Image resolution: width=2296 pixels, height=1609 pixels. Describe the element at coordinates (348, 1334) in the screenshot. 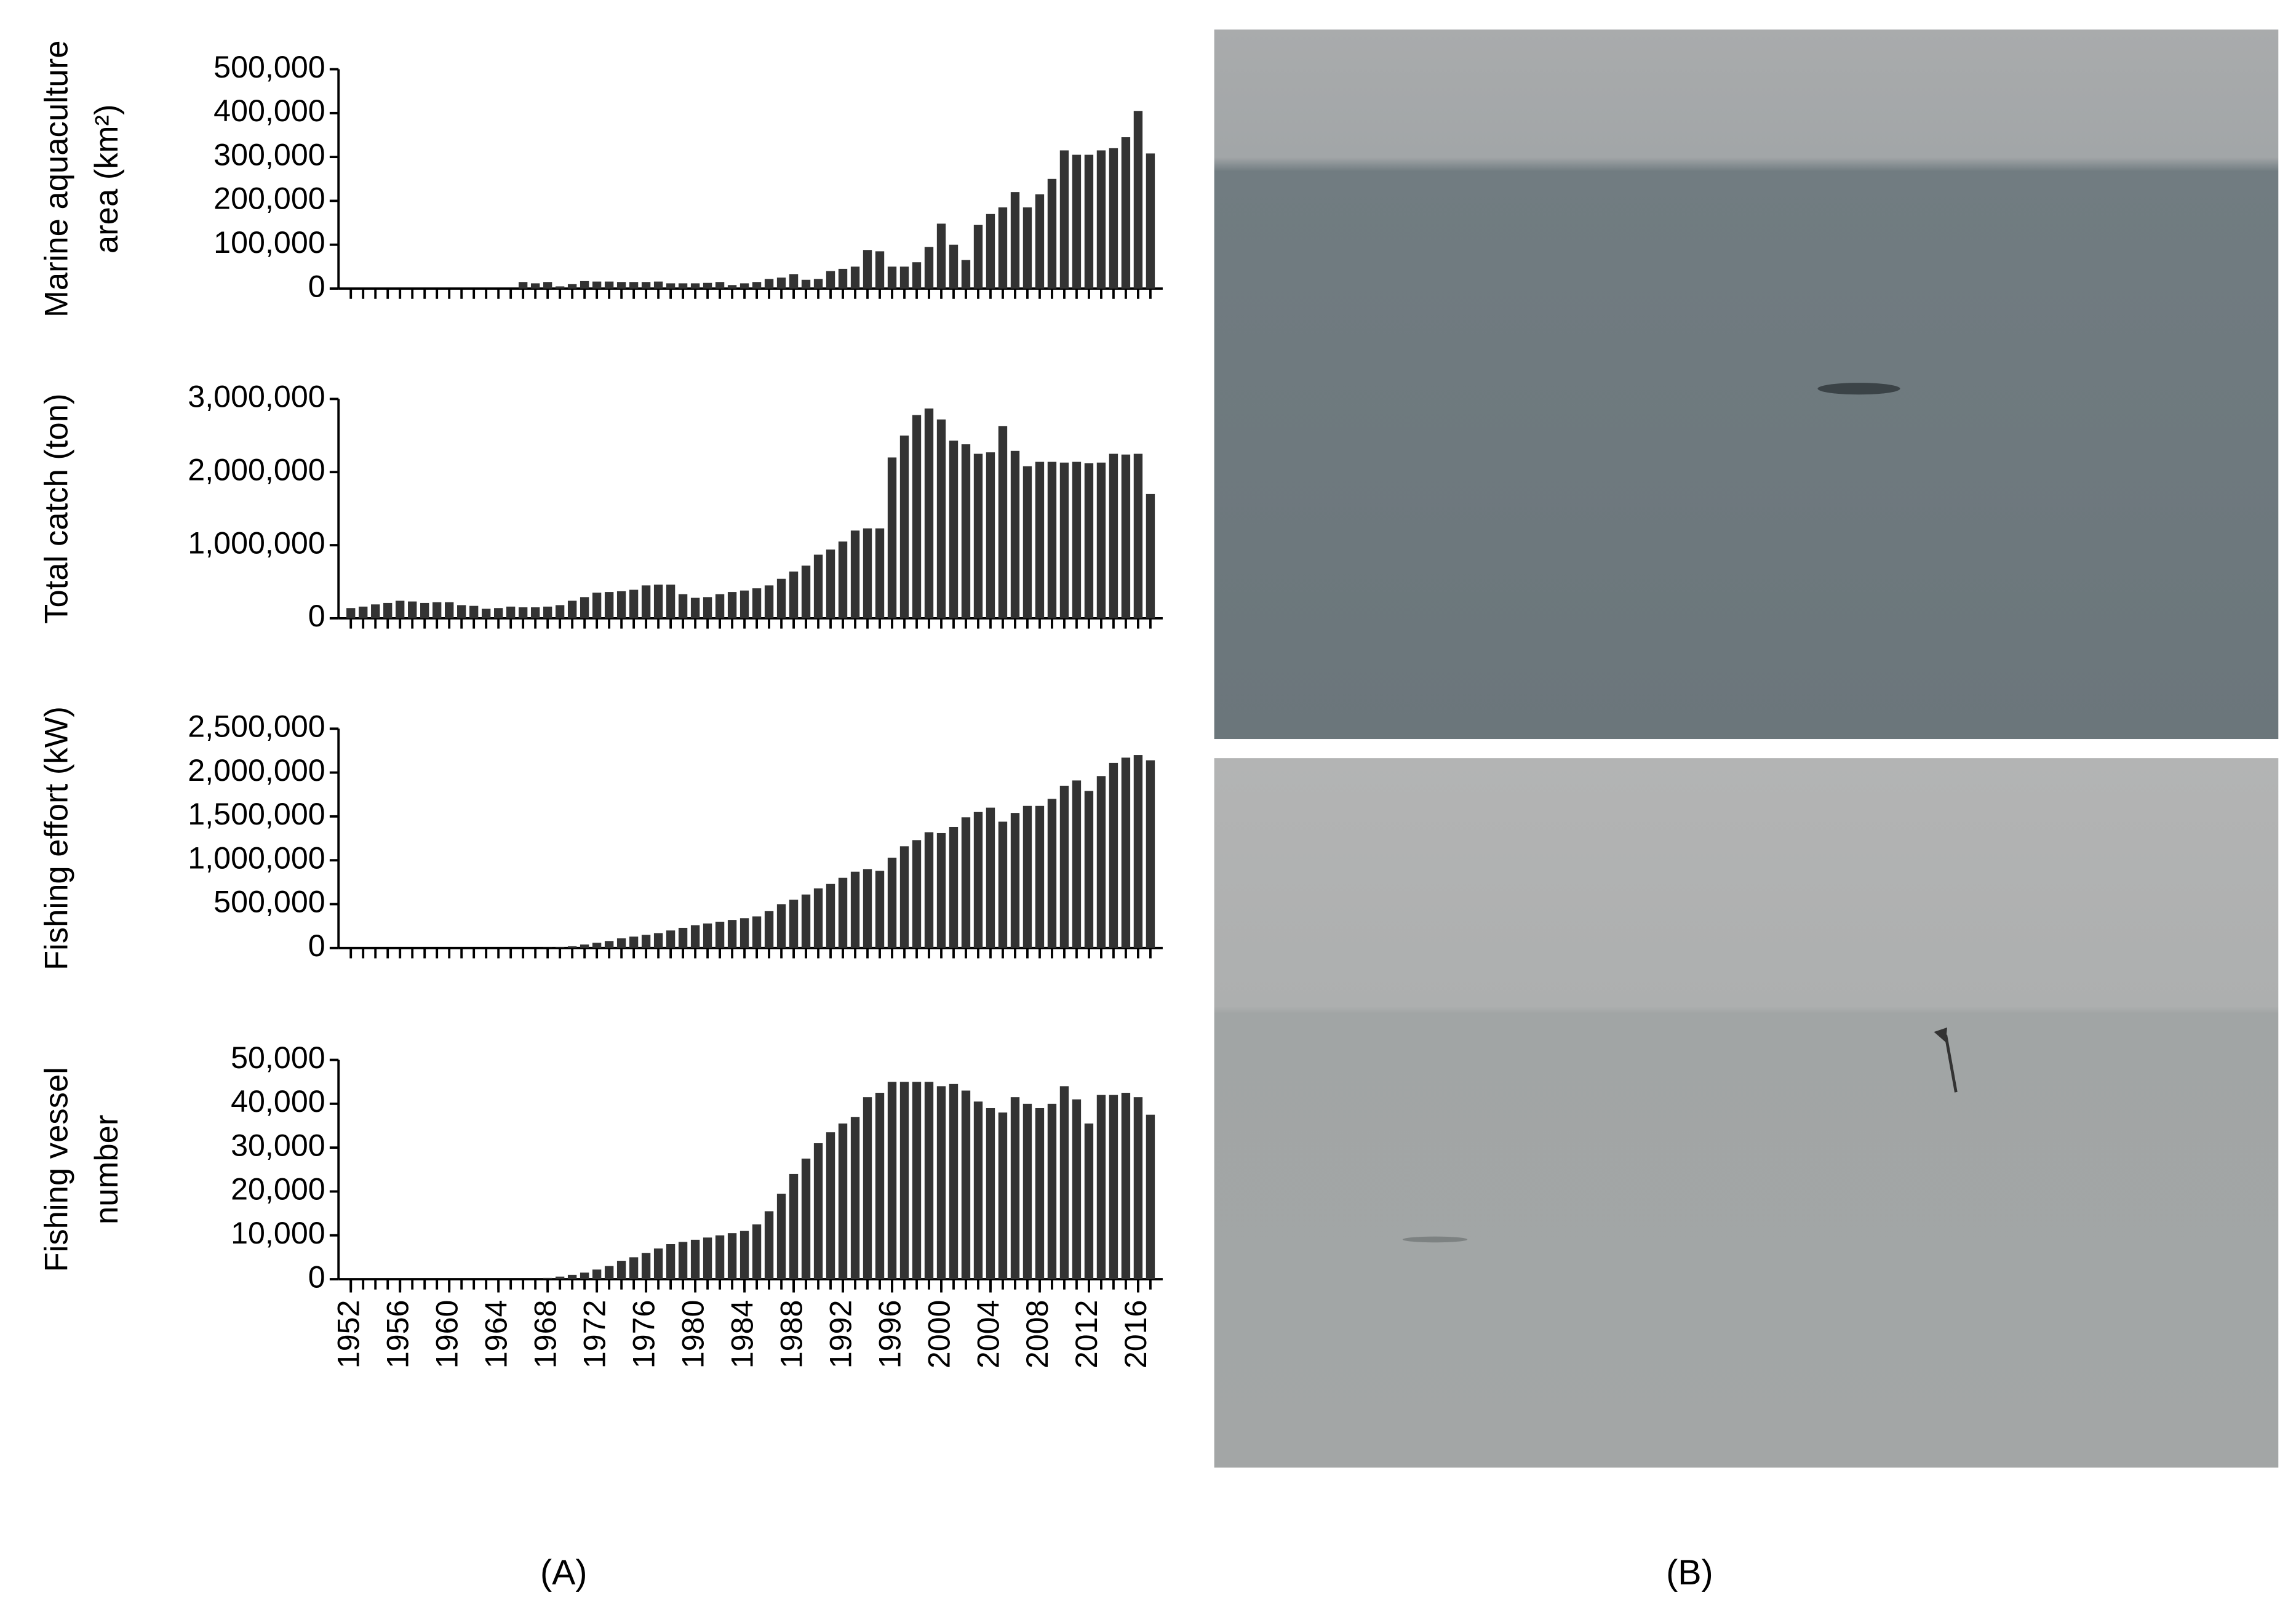

I see `x-tick-label: 1952` at that location.